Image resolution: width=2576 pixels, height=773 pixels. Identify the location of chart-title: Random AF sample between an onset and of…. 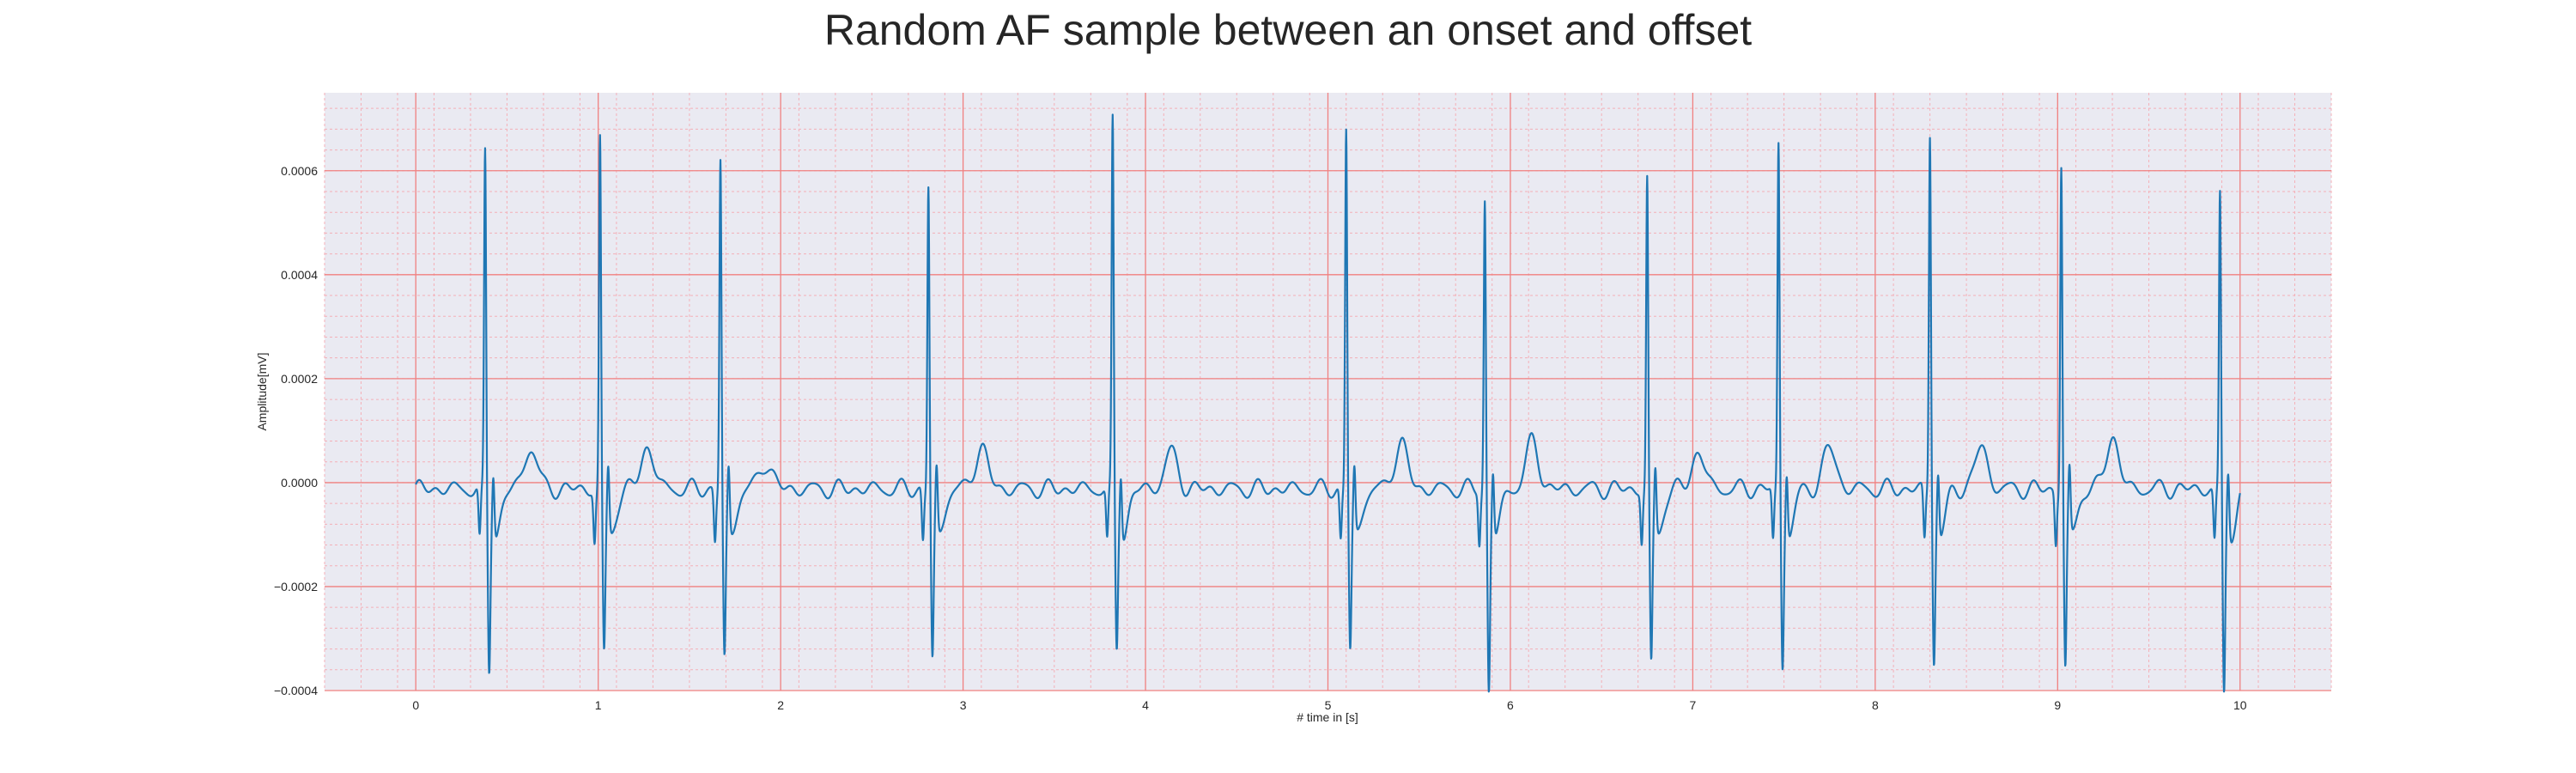
(1288, 30).